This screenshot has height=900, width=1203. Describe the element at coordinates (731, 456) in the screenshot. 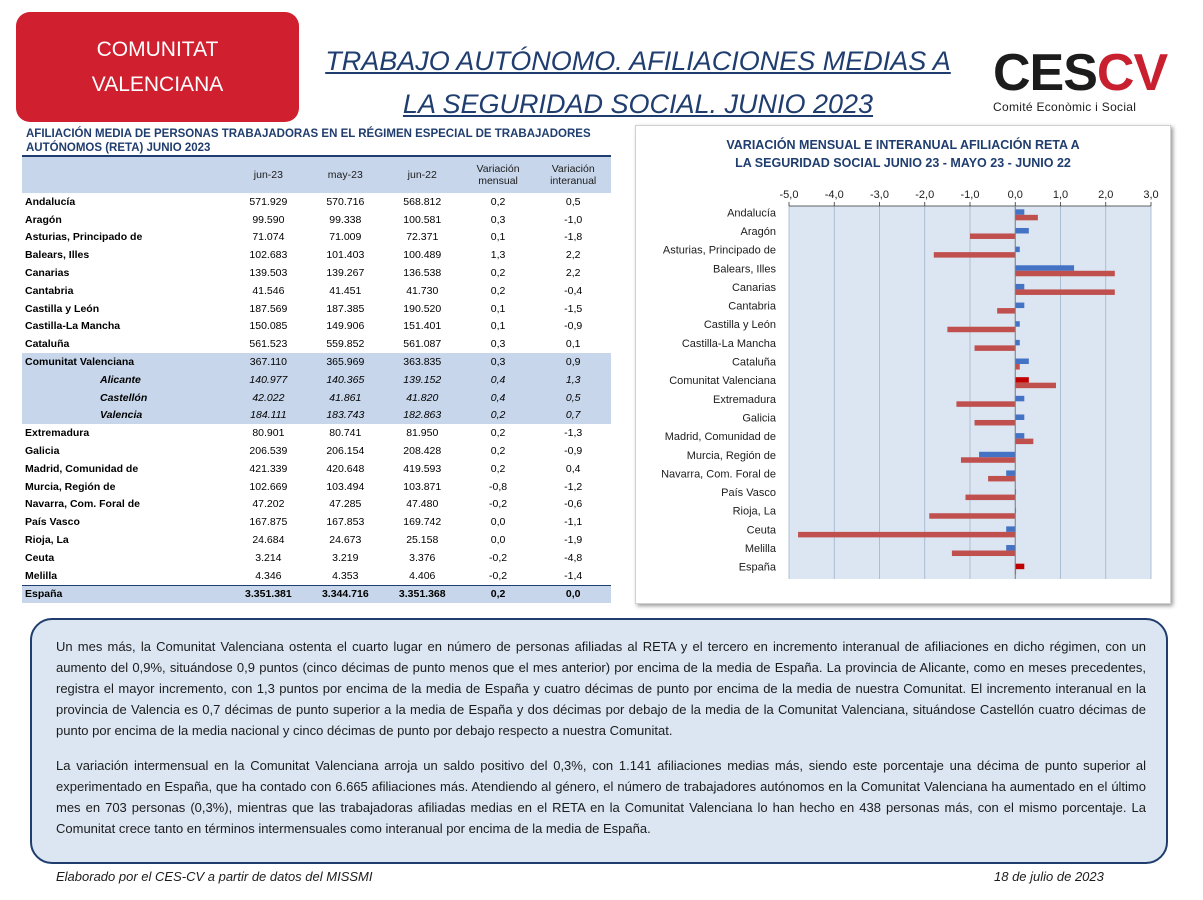

I see `category-label: Murcia, Región de` at that location.